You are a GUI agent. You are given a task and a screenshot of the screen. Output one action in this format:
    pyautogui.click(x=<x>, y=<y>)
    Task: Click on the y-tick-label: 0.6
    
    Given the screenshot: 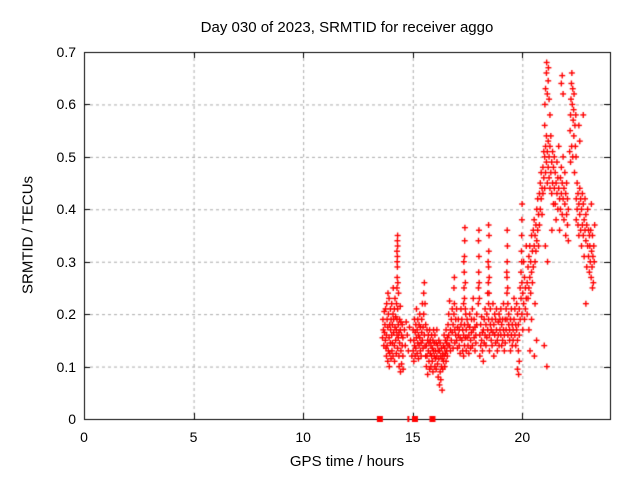 What is the action you would take?
    pyautogui.click(x=66, y=104)
    